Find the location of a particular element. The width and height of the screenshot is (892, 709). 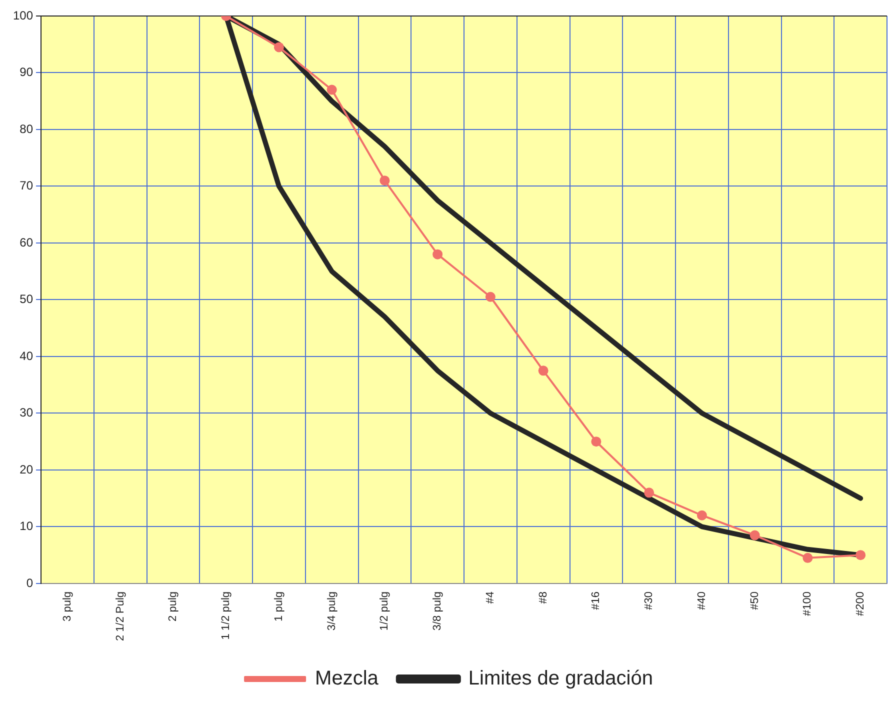

x-tick-label: 1/2 pulg is located at coordinates (384, 611).